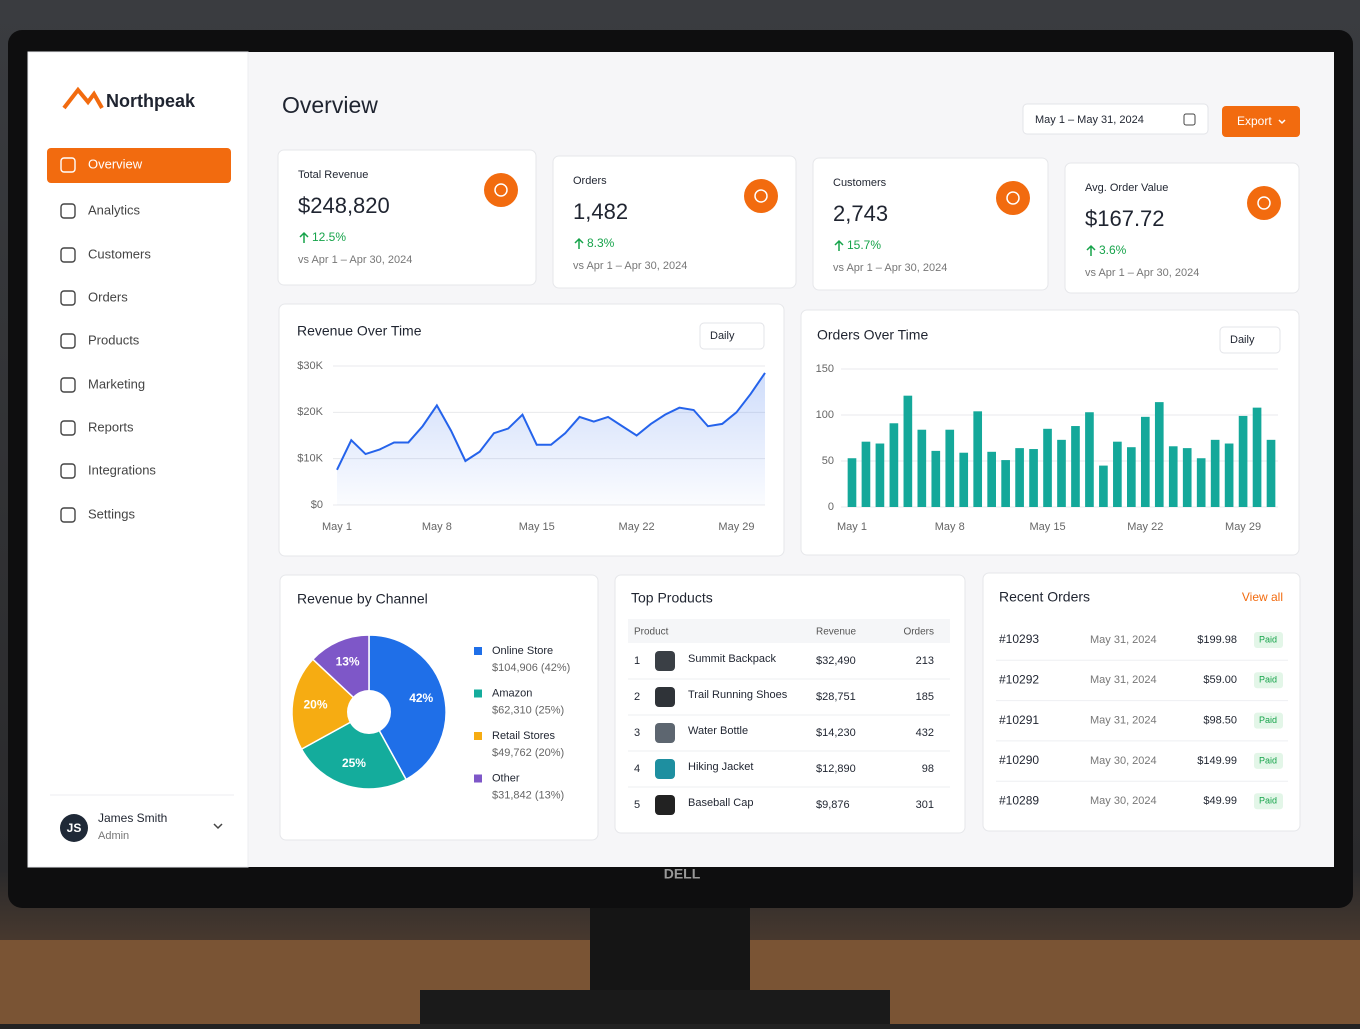 This screenshot has height=1029, width=1360. Describe the element at coordinates (115, 163) in the screenshot. I see `nav-item: Overview` at that location.